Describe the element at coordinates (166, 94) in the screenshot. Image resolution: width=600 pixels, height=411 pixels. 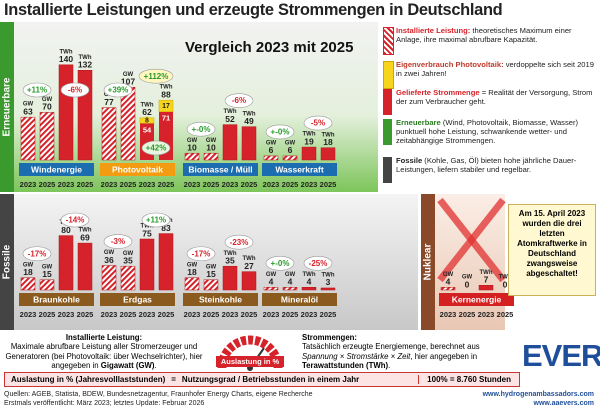
I see `total-label: 88` at that location.